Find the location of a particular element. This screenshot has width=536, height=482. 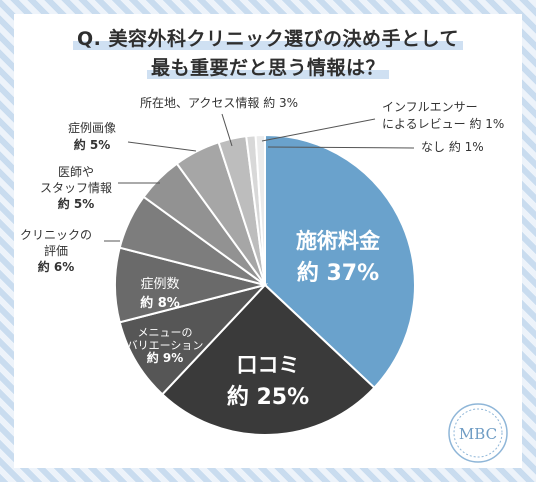

slice-value-kuchikomi: 約 25% is located at coordinates (268, 397).